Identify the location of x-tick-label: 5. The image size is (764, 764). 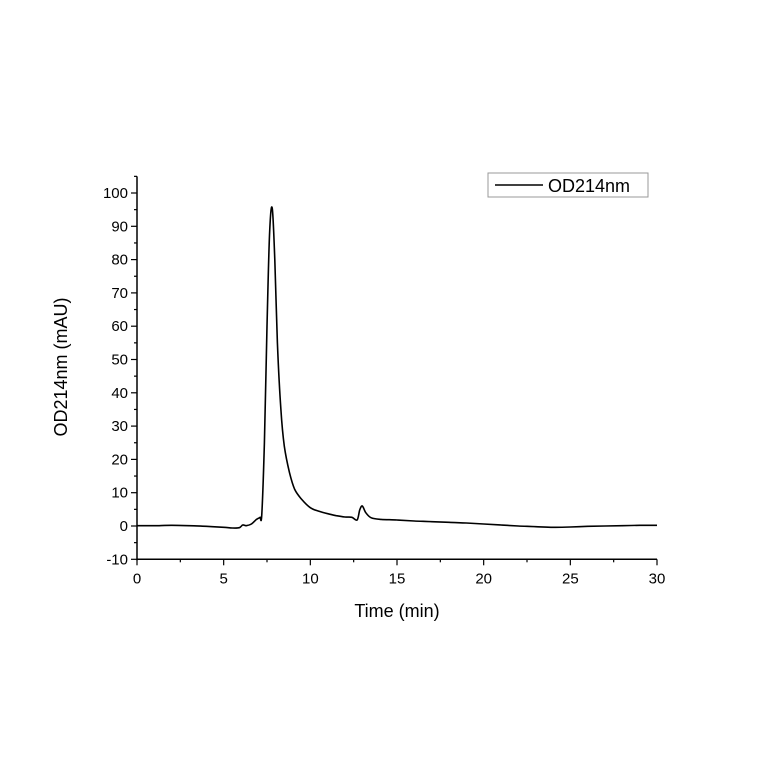
(223, 578).